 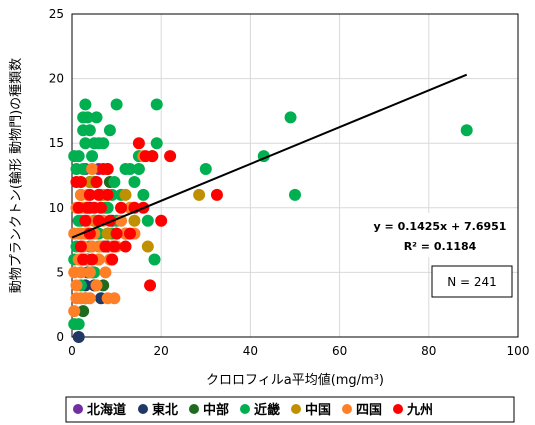 What do you see at coordinates (56, 175) in the screenshot?
I see `y-tick-labels: 0 5 10 15 20 25` at bounding box center [56, 175].